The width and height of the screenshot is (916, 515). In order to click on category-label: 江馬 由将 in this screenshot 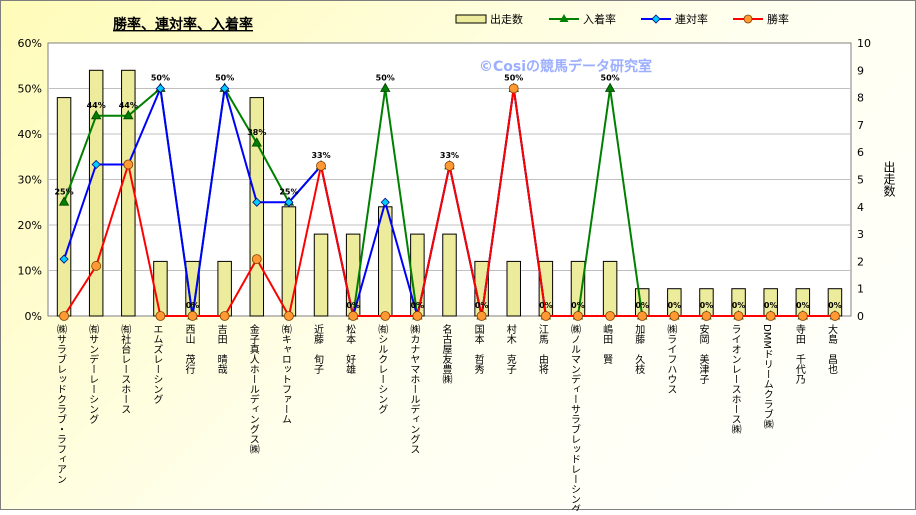, I will do `click(542, 349)`.